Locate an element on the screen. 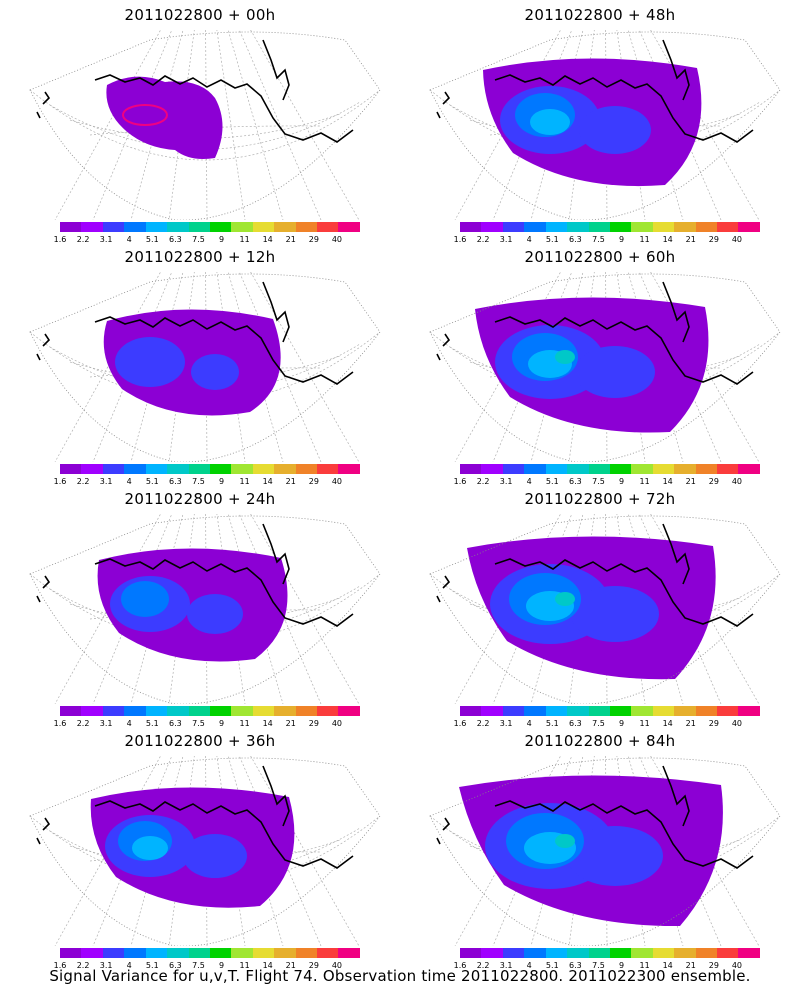 The image size is (800, 1000). colorbar-tick-label: 29 is located at coordinates (313, 239).